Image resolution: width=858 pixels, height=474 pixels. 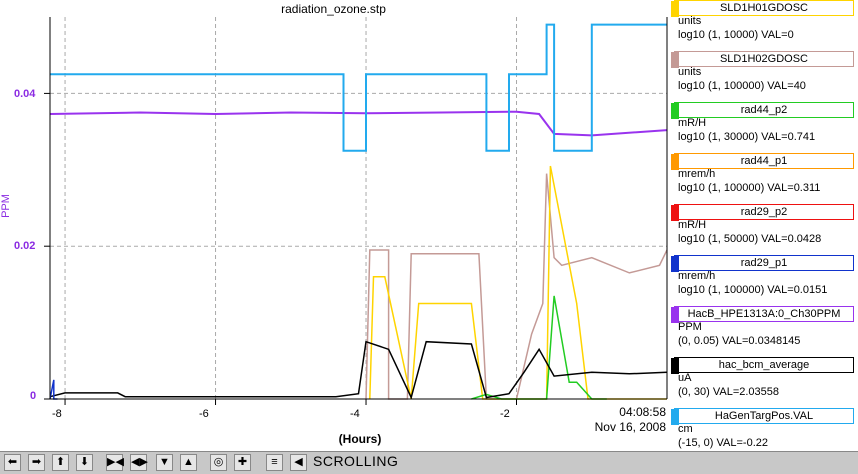 I want to click on legend-entry-name: hac_bcm_average, so click(x=762, y=365).